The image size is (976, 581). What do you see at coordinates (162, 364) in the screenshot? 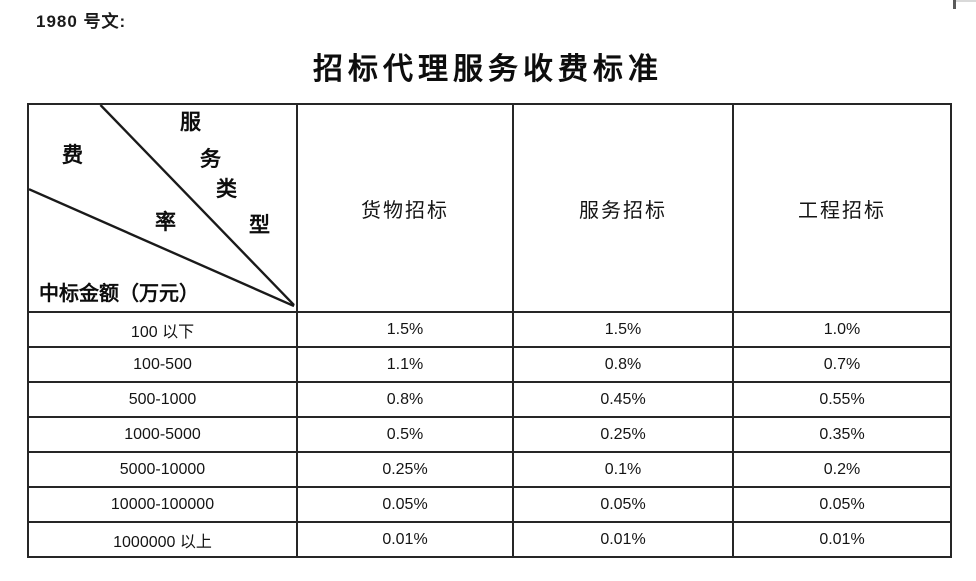
I see `amount-range-cell: 100-500` at bounding box center [162, 364].